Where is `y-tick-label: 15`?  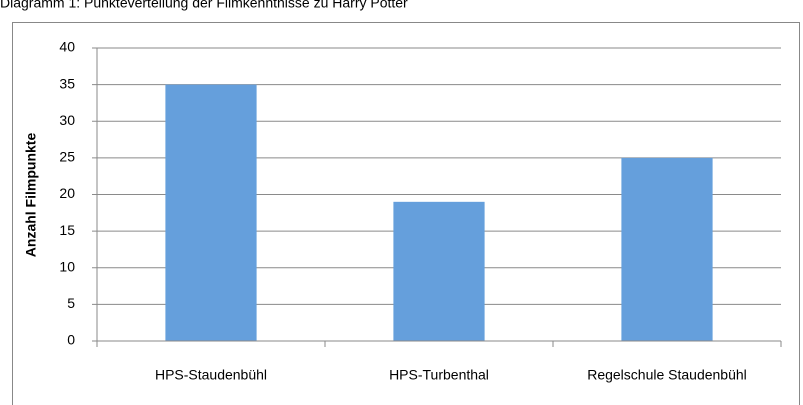 y-tick-label: 15 is located at coordinates (67, 230).